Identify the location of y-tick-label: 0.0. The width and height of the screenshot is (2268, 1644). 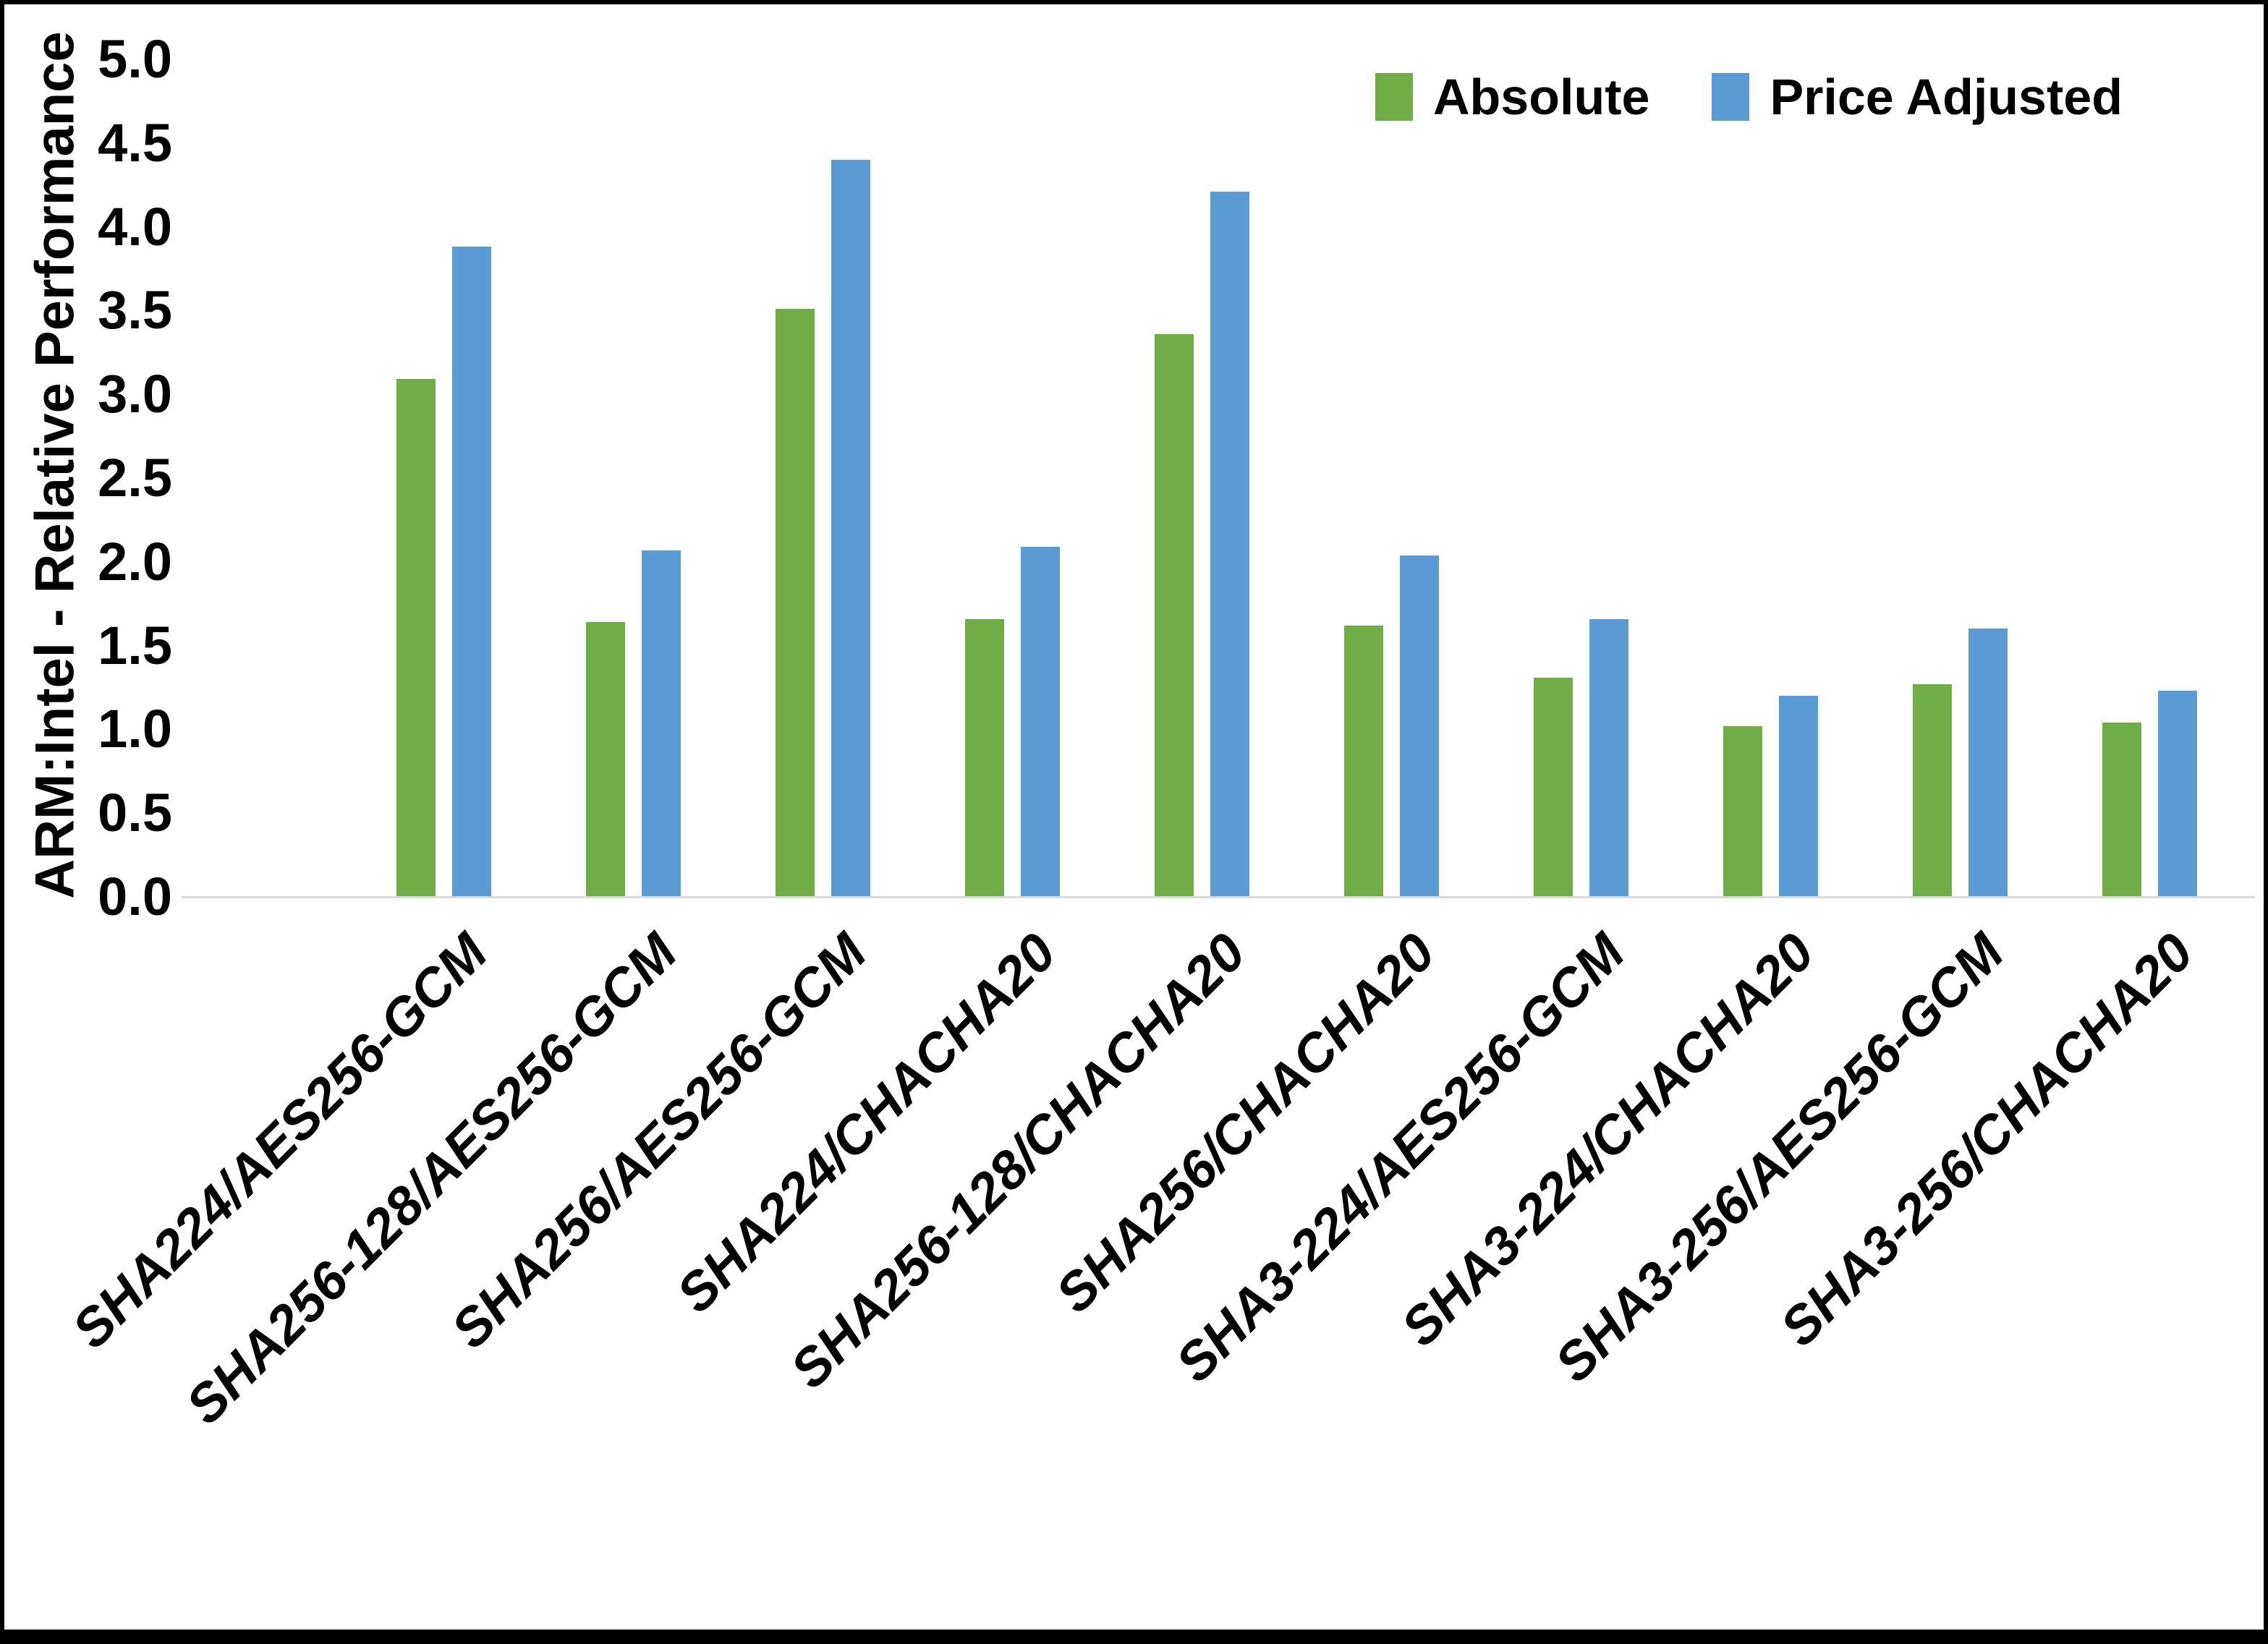
(135, 896).